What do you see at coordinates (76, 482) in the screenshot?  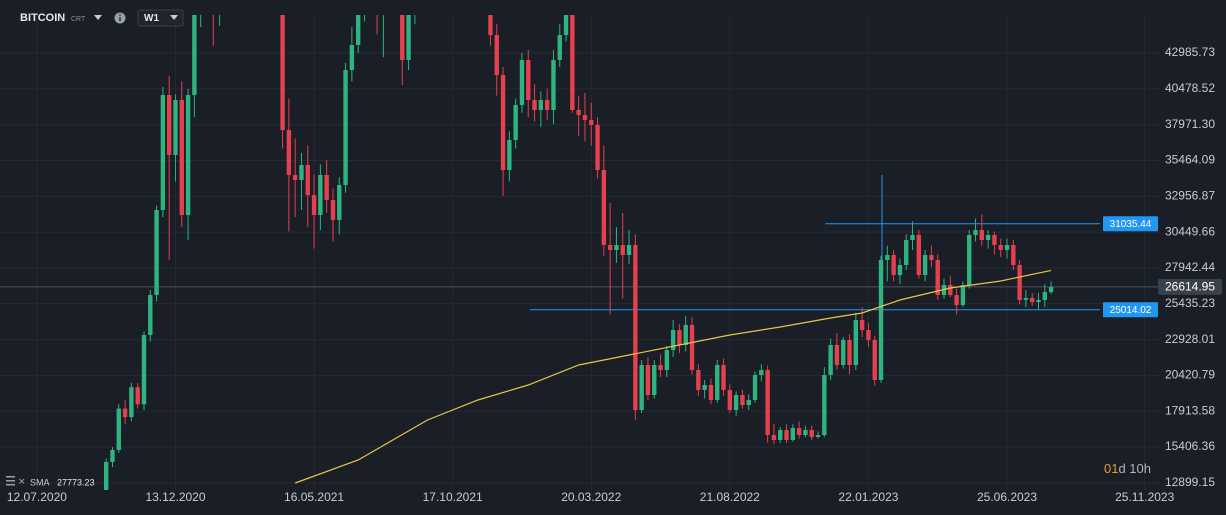 I see `sma-value: 27773.23` at bounding box center [76, 482].